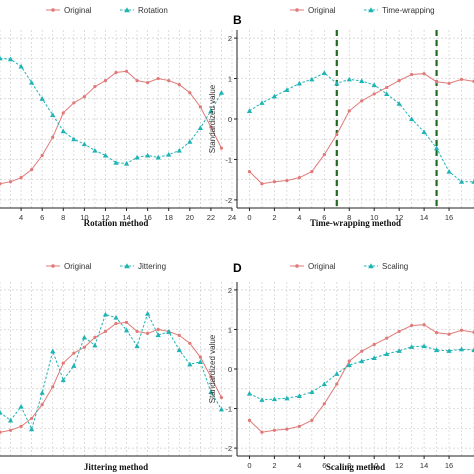 This screenshot has height=474, width=474. What do you see at coordinates (395, 266) in the screenshot?
I see `legend-label: Scaling` at bounding box center [395, 266].